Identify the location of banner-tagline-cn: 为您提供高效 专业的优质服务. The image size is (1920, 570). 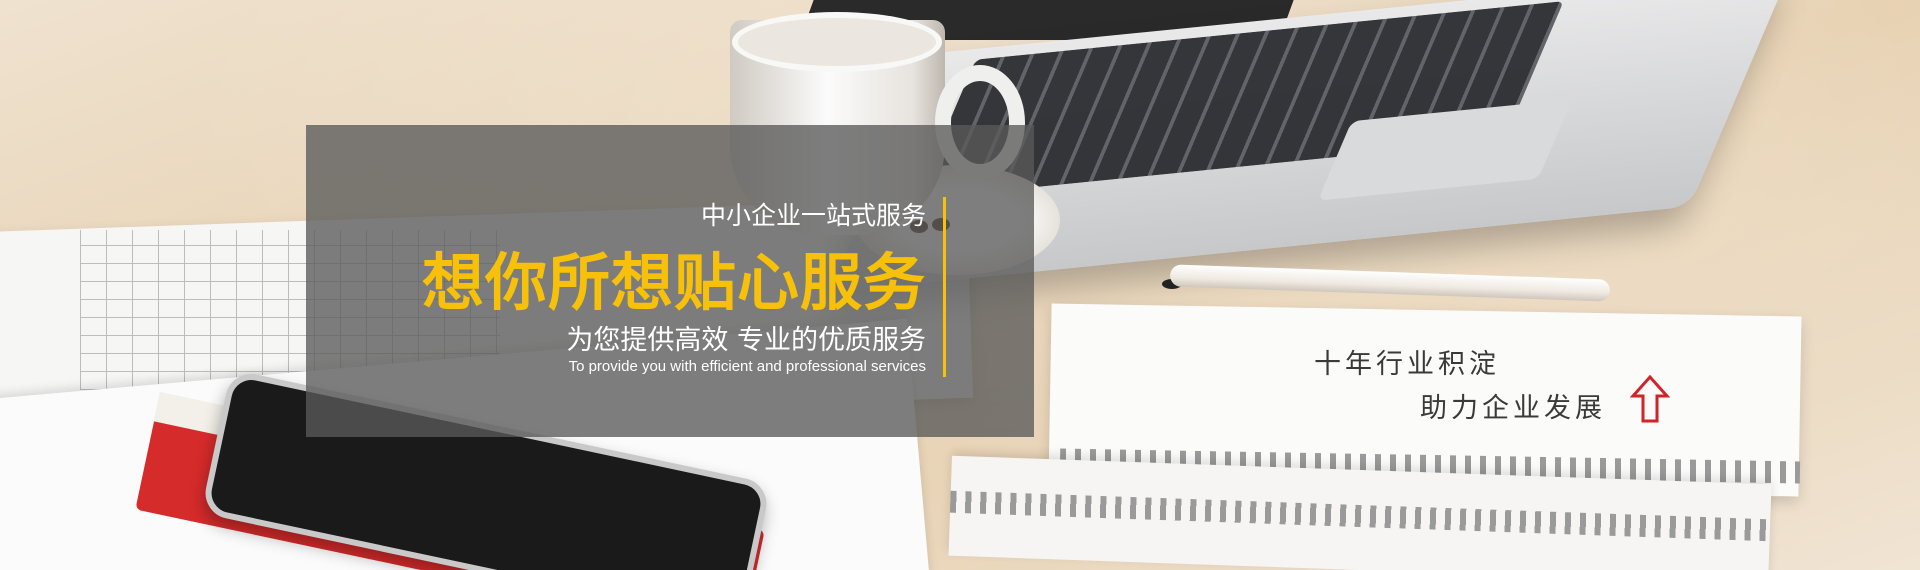
(746, 340).